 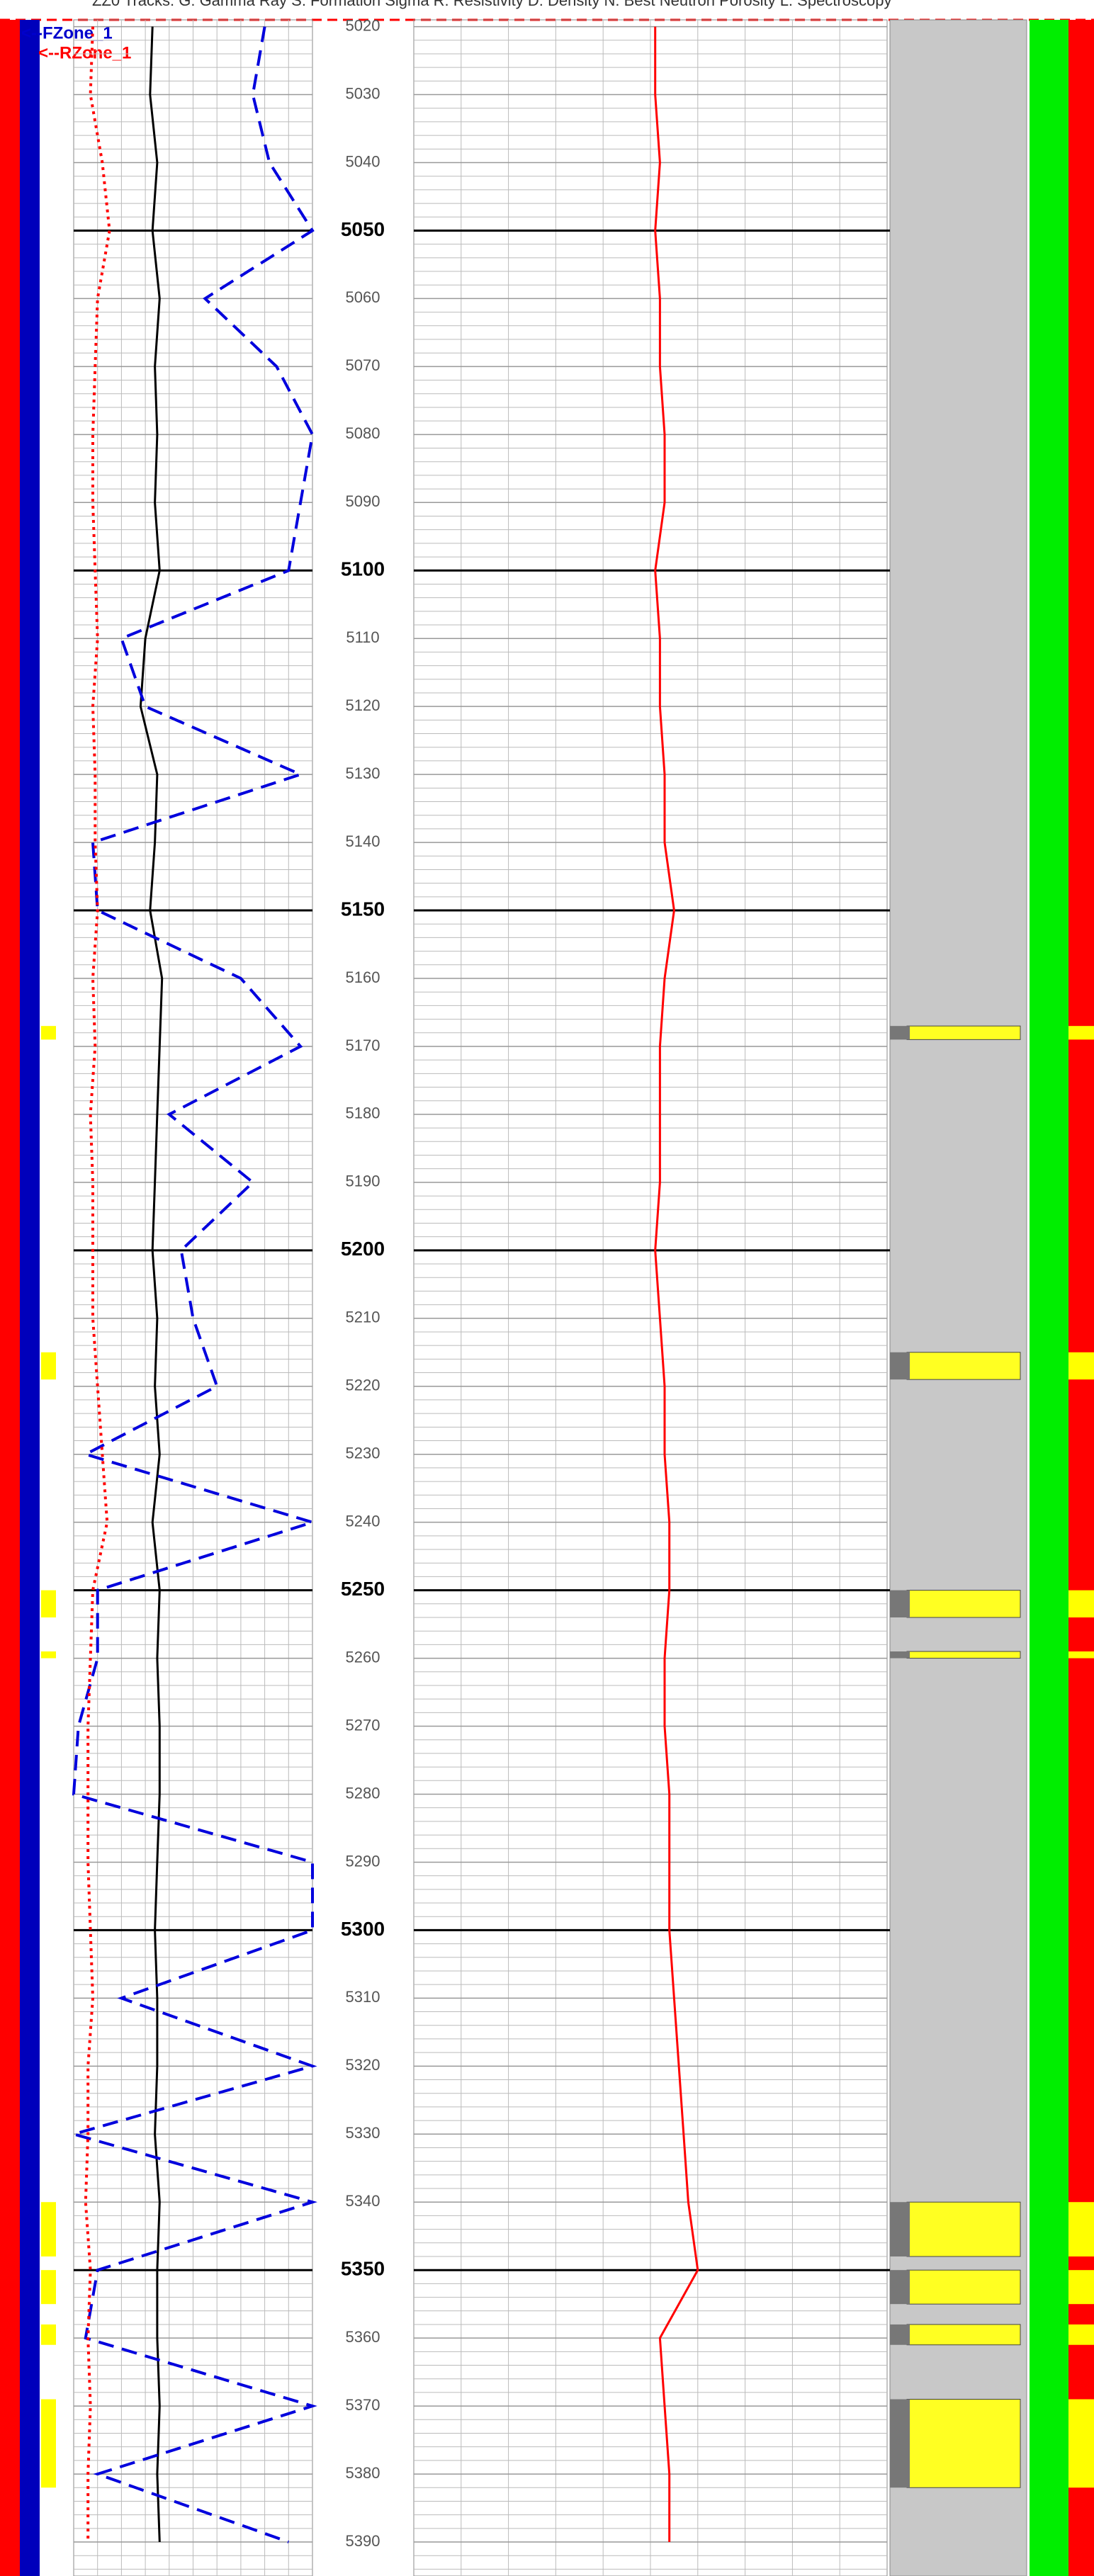 I want to click on depth-label: 5050, so click(x=363, y=229).